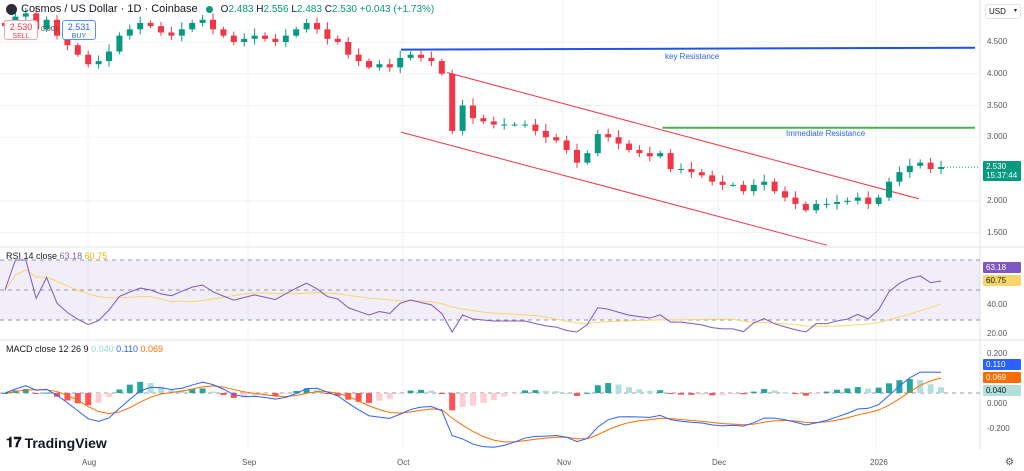 The height and width of the screenshot is (471, 1024). What do you see at coordinates (127, 349) in the screenshot?
I see `macd-value: 0.110` at bounding box center [127, 349].